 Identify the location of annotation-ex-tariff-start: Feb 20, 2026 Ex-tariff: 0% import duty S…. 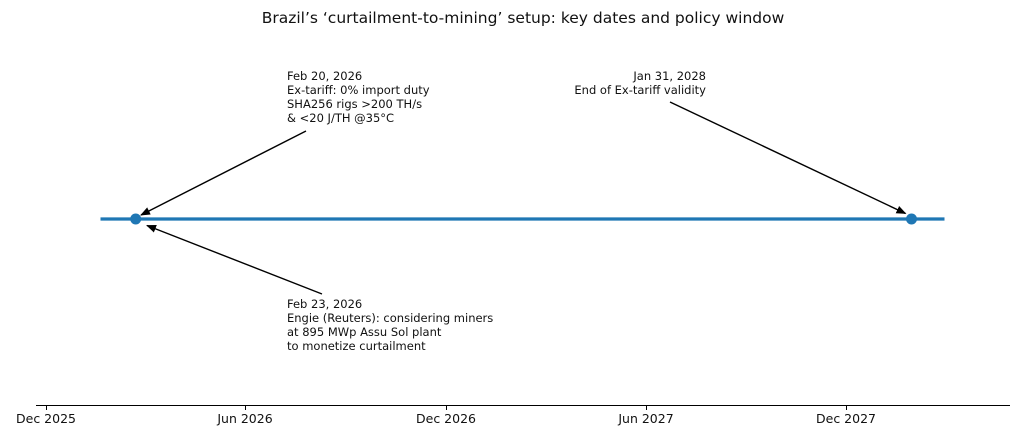
(358, 97).